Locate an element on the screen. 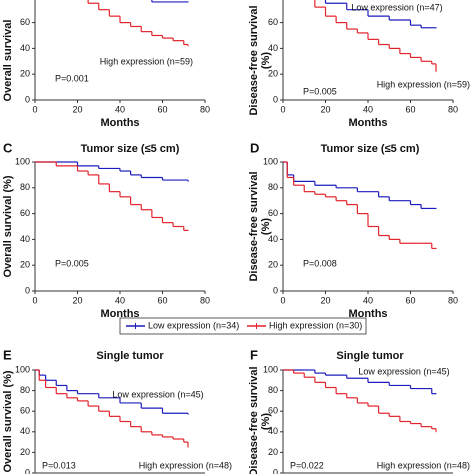  panel-letter: F is located at coordinates (254, 354).